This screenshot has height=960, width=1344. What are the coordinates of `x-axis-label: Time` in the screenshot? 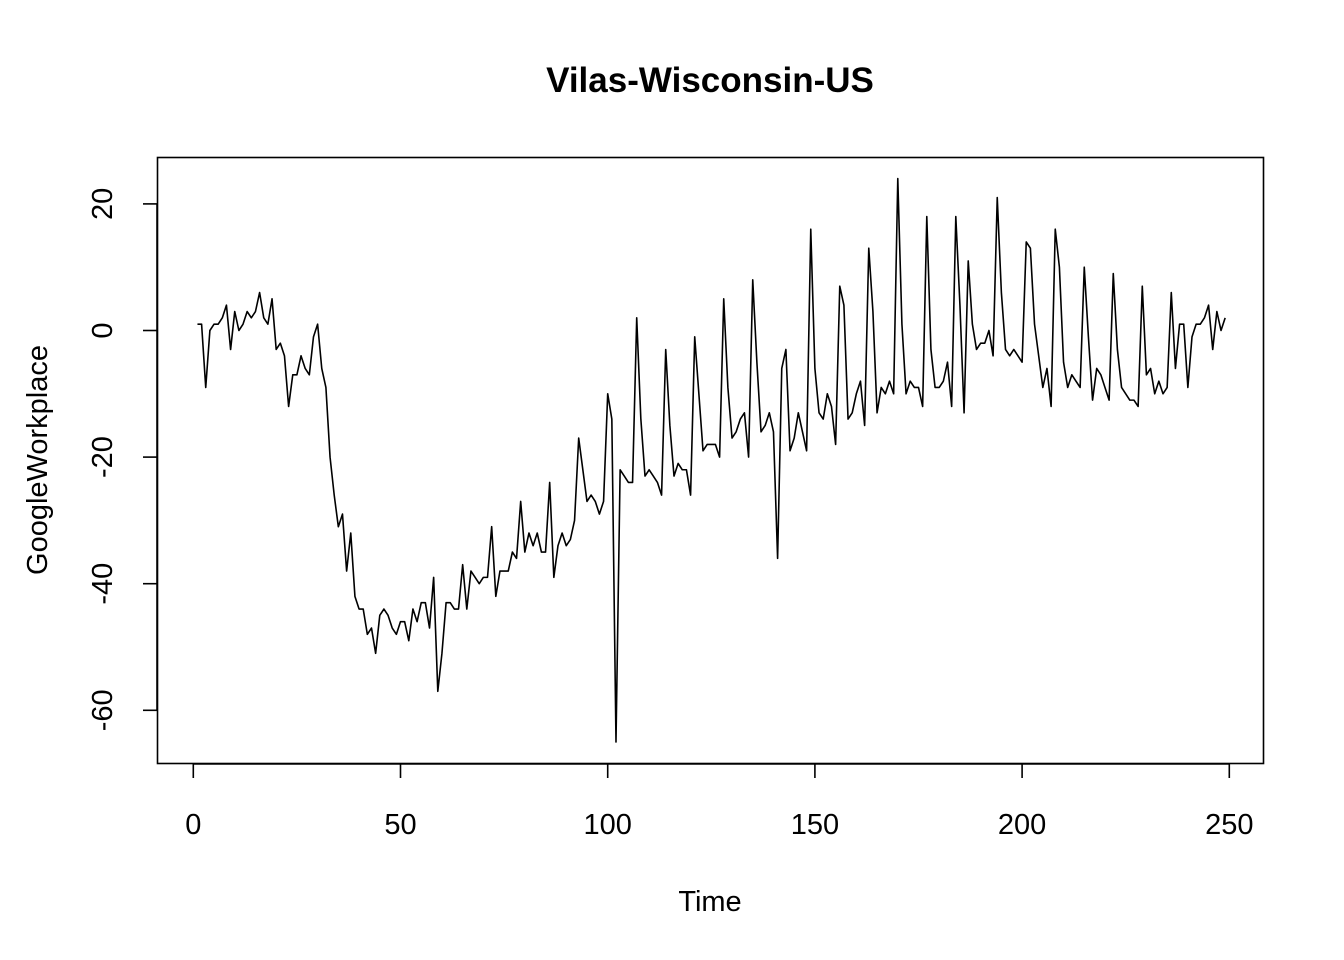 It's located at (709, 902).